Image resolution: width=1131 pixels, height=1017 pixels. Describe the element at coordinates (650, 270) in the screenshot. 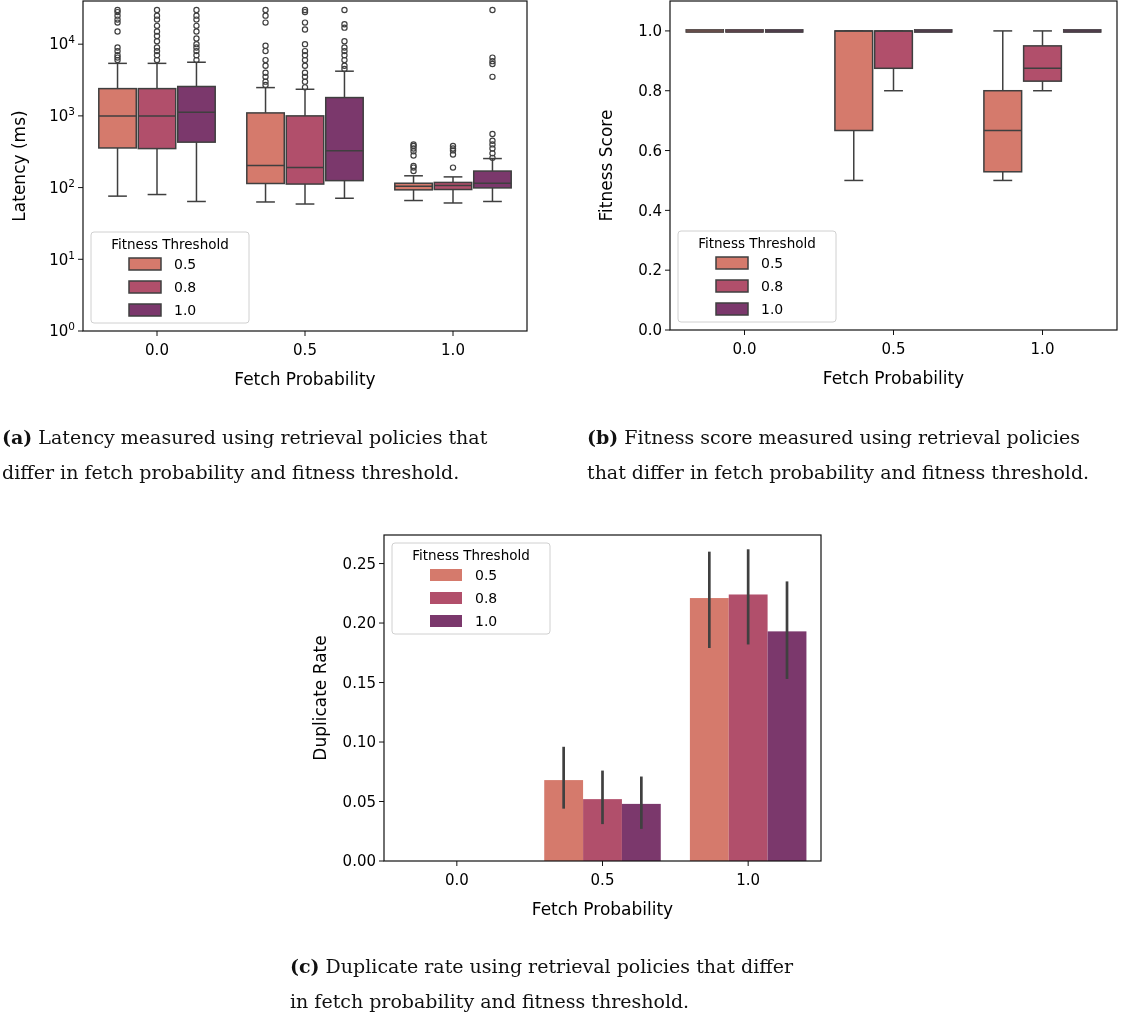

I see `y-tick-label: 0.2` at that location.